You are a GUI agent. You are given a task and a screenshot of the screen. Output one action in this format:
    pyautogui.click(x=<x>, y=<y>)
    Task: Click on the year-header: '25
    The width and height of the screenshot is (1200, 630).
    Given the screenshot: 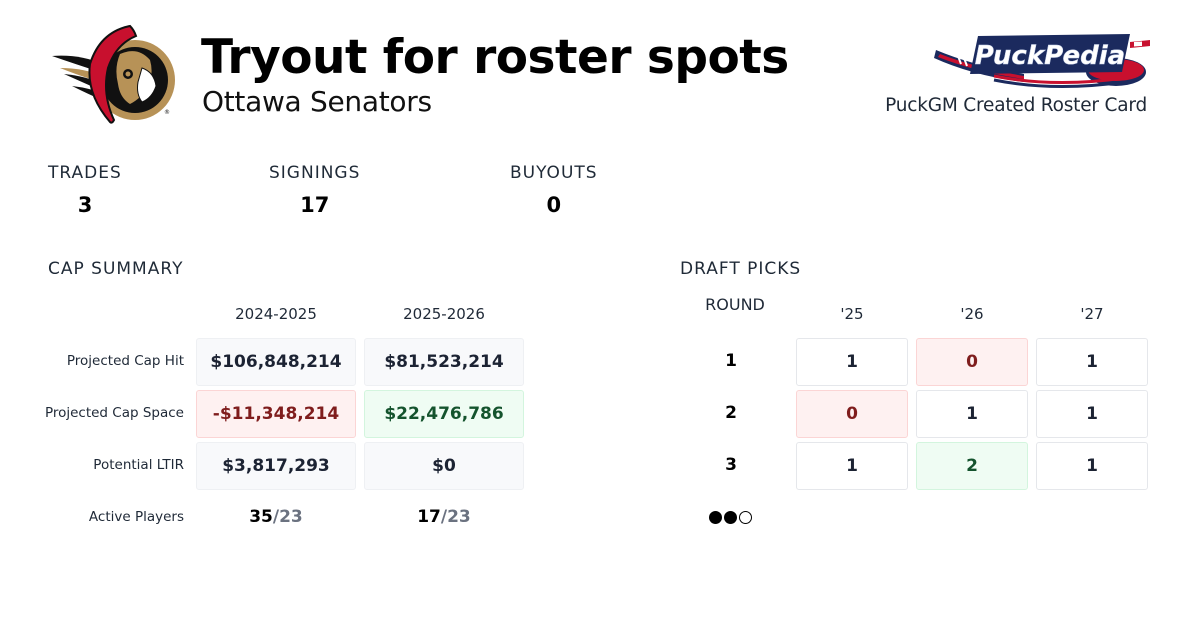 What is the action you would take?
    pyautogui.click(x=852, y=314)
    